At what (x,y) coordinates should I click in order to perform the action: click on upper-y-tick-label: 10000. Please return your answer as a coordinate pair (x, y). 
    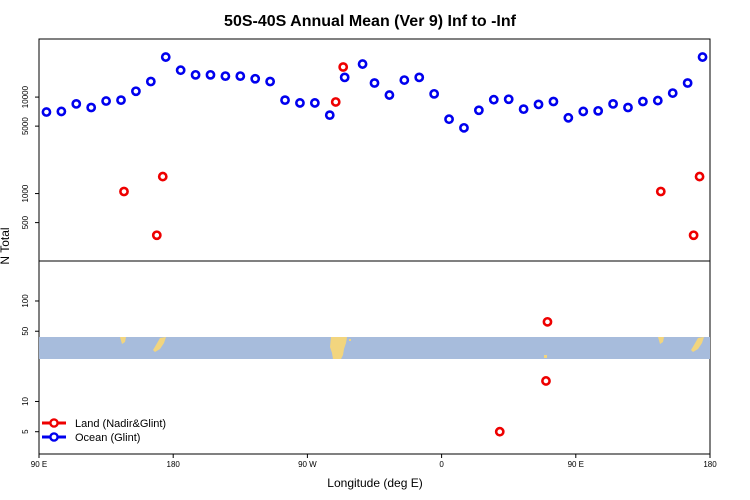
    Looking at the image, I should click on (25, 96).